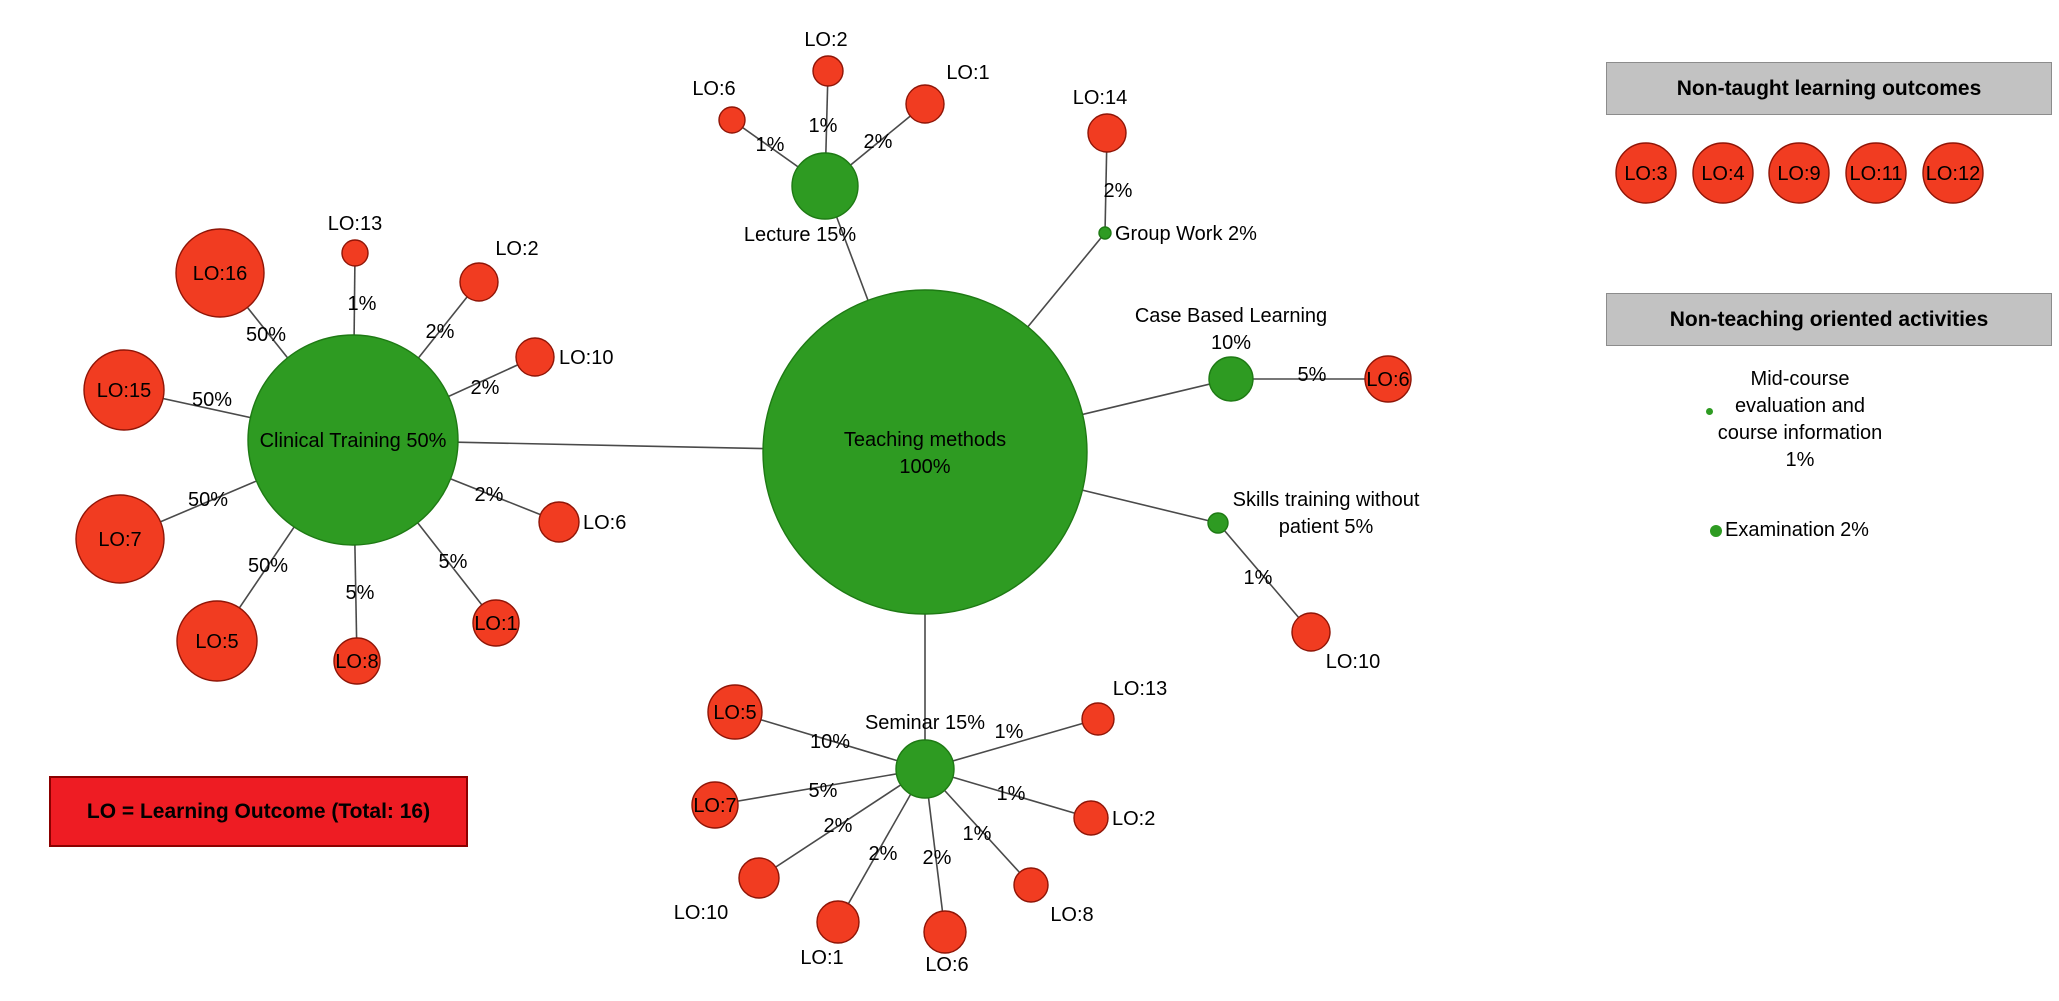  I want to click on node-ct_lo8, so click(357, 661).